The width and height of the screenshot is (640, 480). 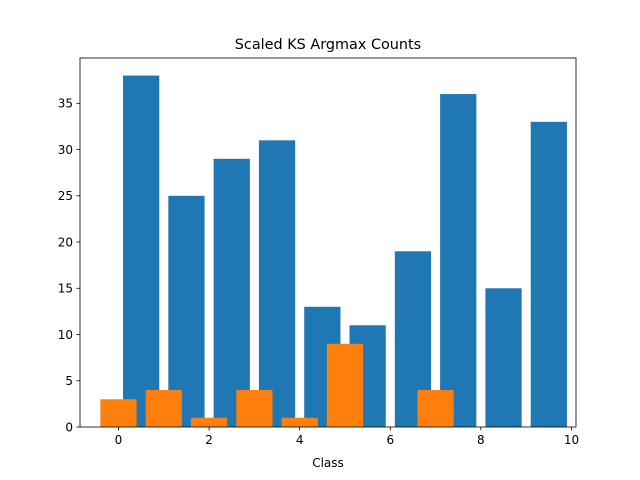 What do you see at coordinates (65, 196) in the screenshot?
I see `y-tick-label: 25` at bounding box center [65, 196].